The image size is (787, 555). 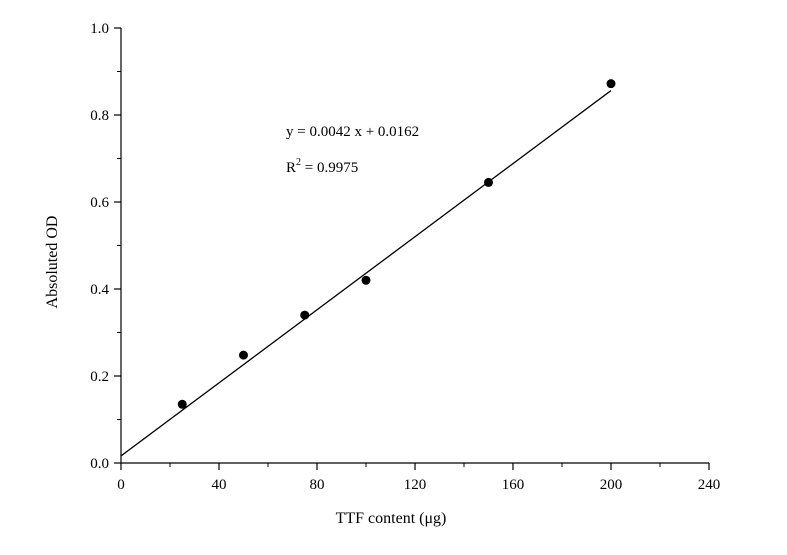 What do you see at coordinates (317, 485) in the screenshot?
I see `x-tick-label-80: 80` at bounding box center [317, 485].